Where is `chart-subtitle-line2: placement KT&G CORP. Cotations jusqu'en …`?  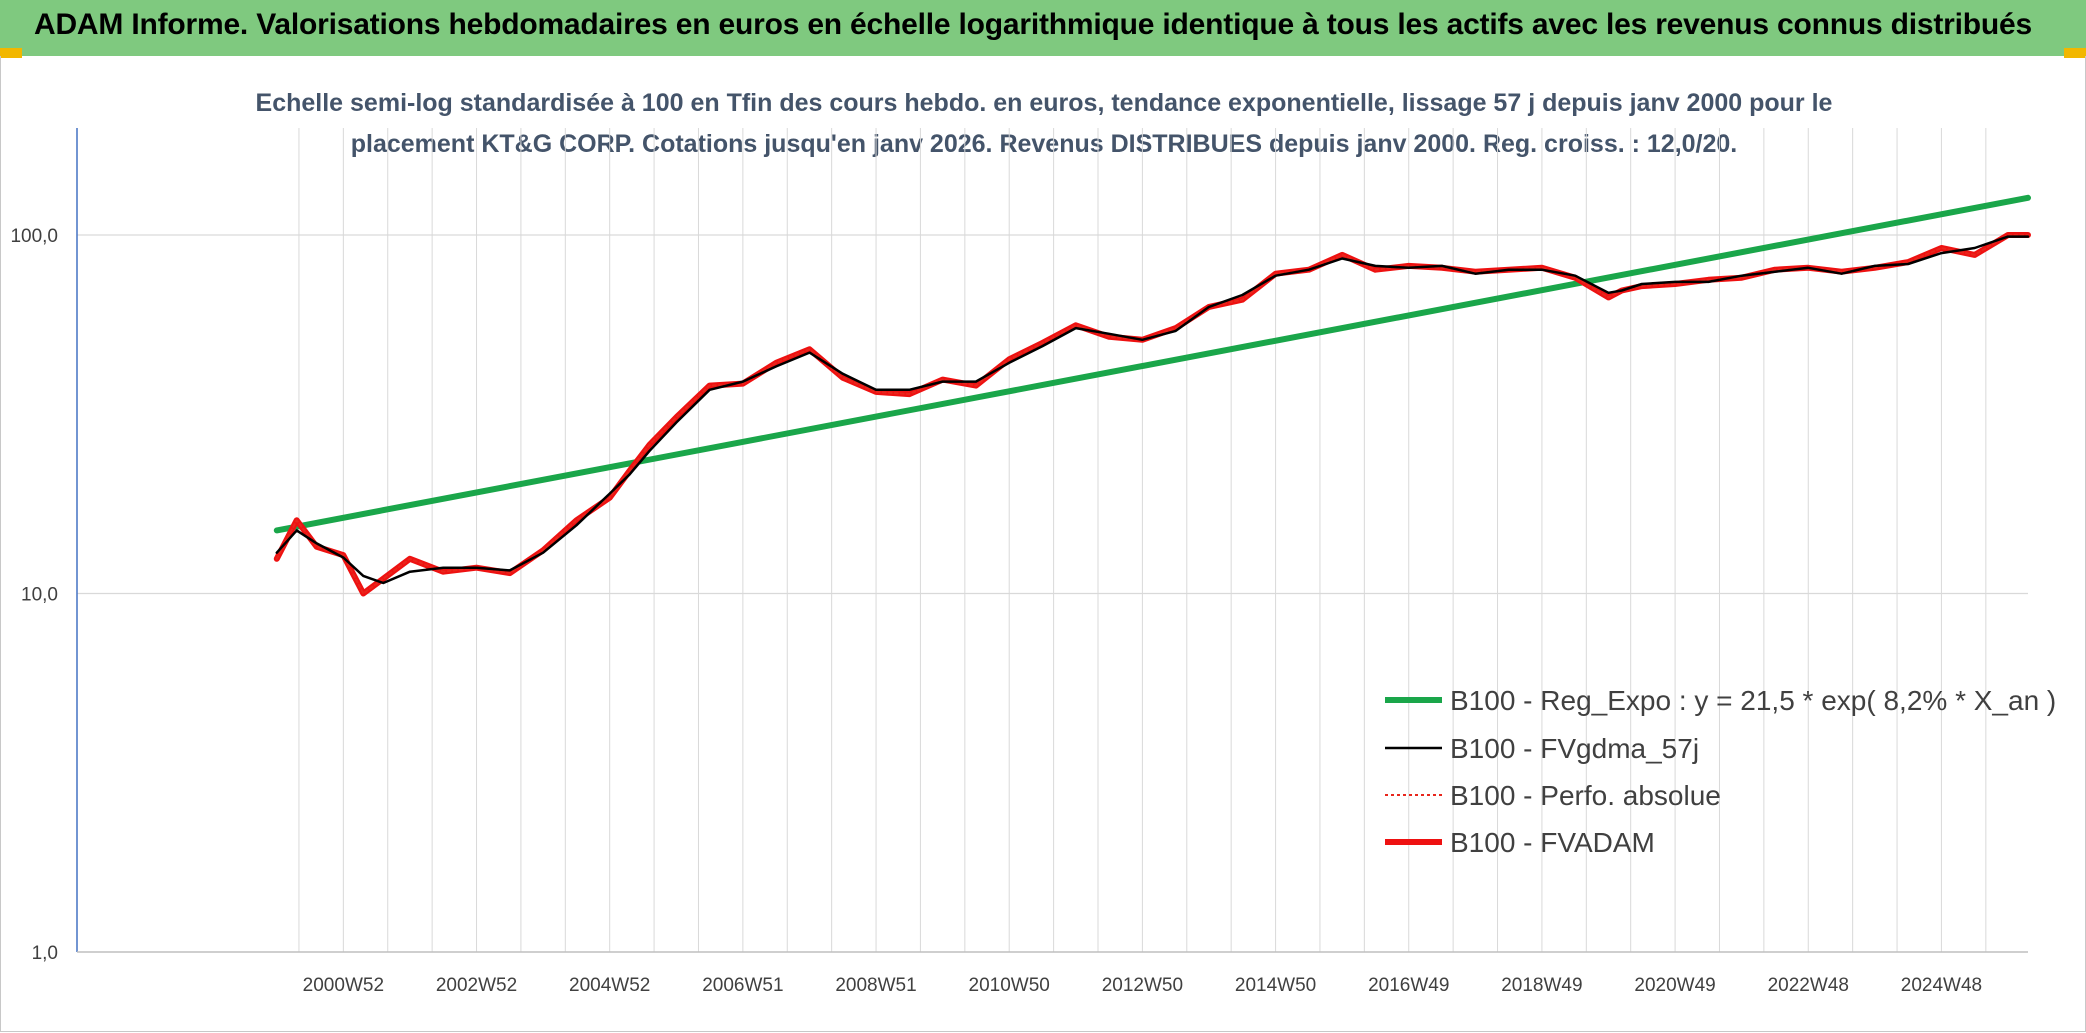
chart-subtitle-line2: placement KT&G CORP. Cotations jusqu'en … is located at coordinates (1044, 144).